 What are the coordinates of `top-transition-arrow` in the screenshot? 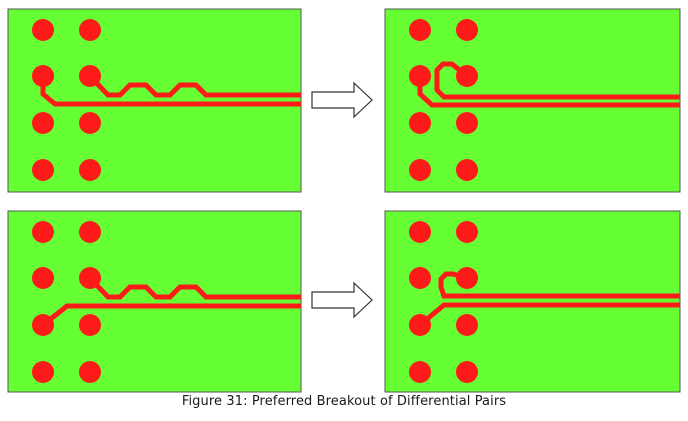 It's located at (342, 100).